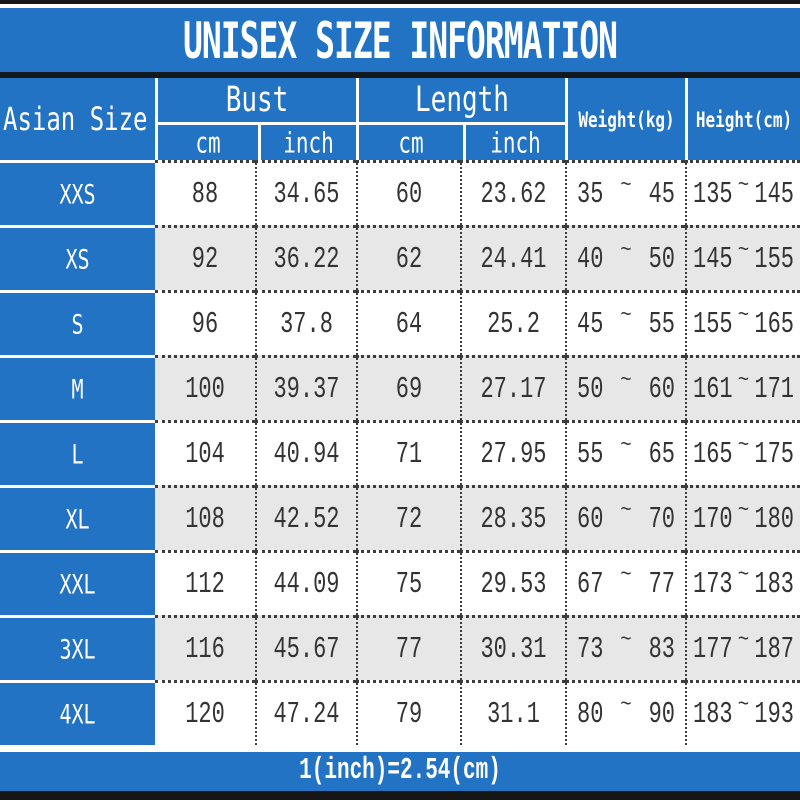  Describe the element at coordinates (512, 517) in the screenshot. I see `length-inch-value: 28.35` at that location.